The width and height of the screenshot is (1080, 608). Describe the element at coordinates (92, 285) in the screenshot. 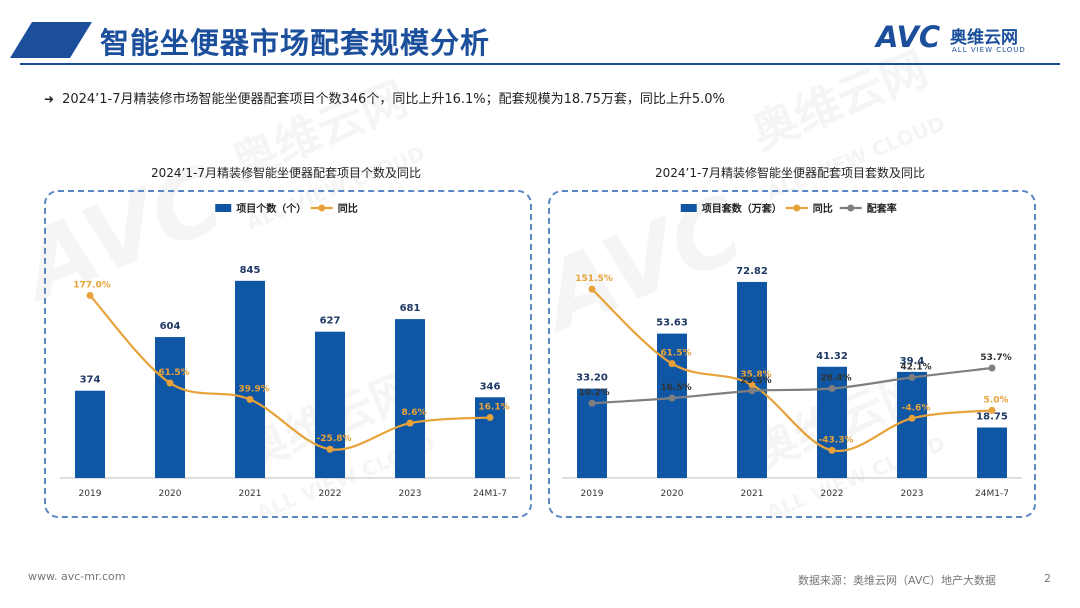

I see `yoy-data-label: 177.0%` at that location.